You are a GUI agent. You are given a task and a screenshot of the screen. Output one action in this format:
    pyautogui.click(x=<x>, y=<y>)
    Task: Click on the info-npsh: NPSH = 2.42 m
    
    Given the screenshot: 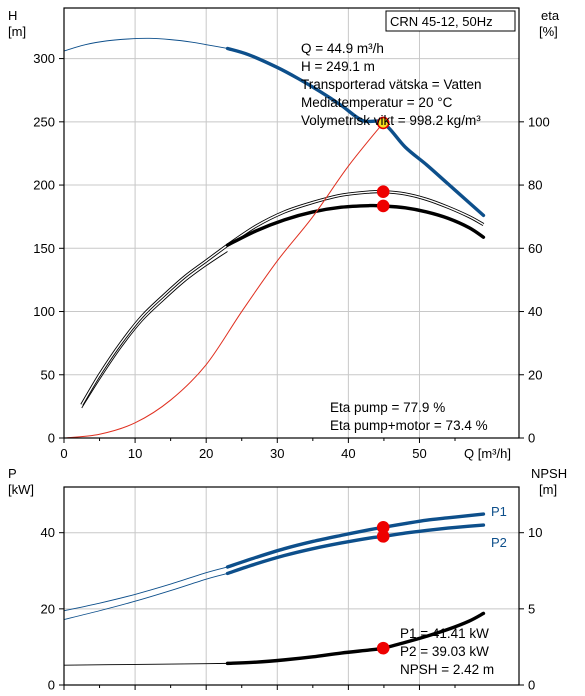 What is the action you would take?
    pyautogui.click(x=447, y=669)
    